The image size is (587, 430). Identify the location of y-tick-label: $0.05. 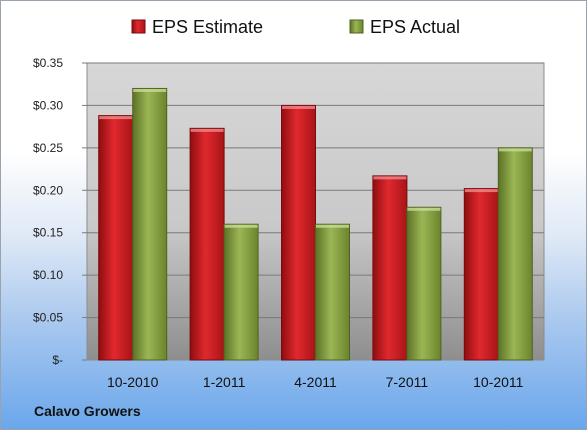
(48, 318).